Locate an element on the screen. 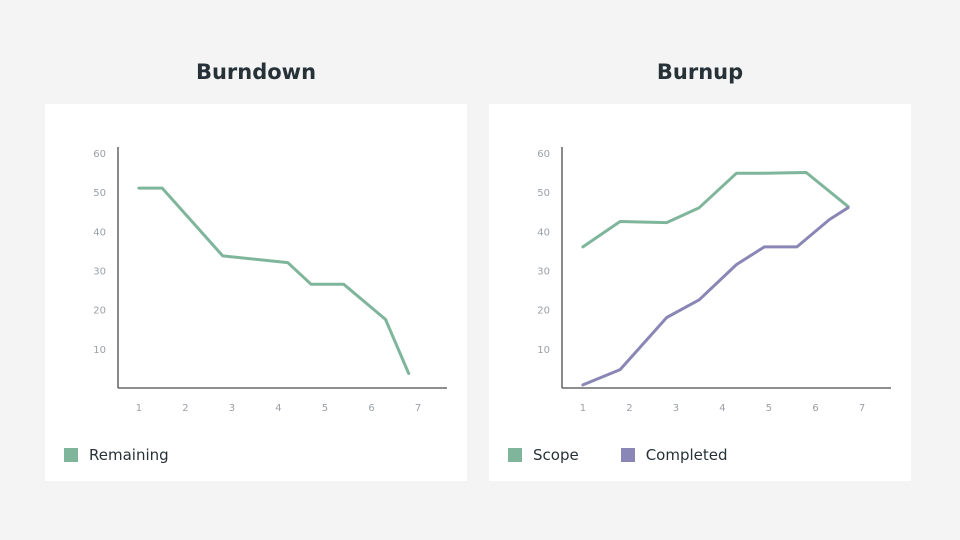  burnup-title: Burnup is located at coordinates (700, 72).